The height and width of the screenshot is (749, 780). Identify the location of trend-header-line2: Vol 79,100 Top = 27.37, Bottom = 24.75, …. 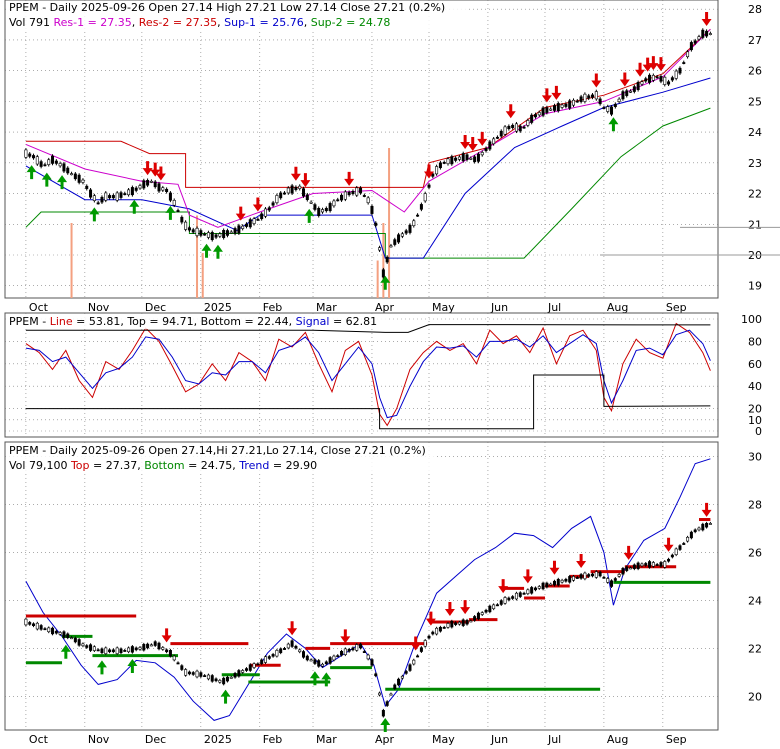
(163, 465).